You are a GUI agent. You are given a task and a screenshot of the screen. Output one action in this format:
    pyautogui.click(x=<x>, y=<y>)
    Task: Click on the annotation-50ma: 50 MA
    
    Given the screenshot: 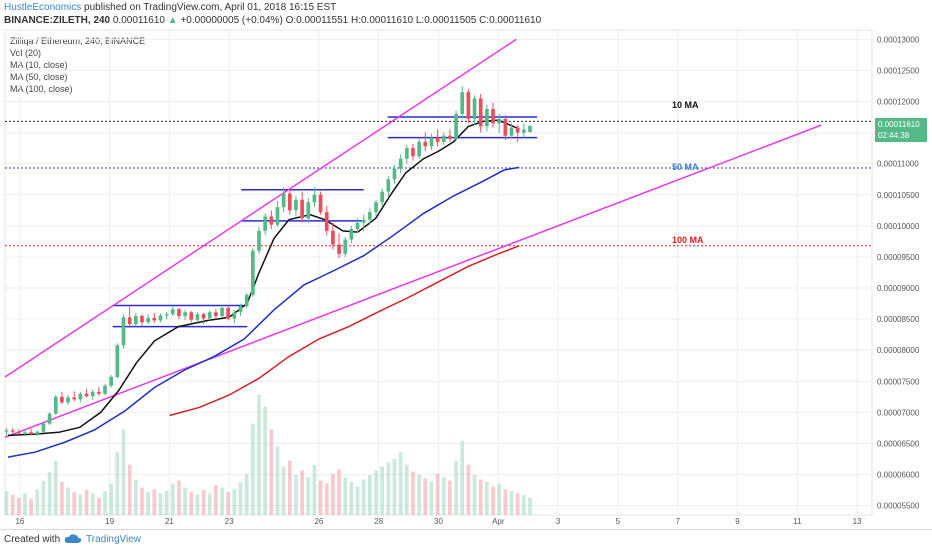 What is the action you would take?
    pyautogui.click(x=685, y=167)
    